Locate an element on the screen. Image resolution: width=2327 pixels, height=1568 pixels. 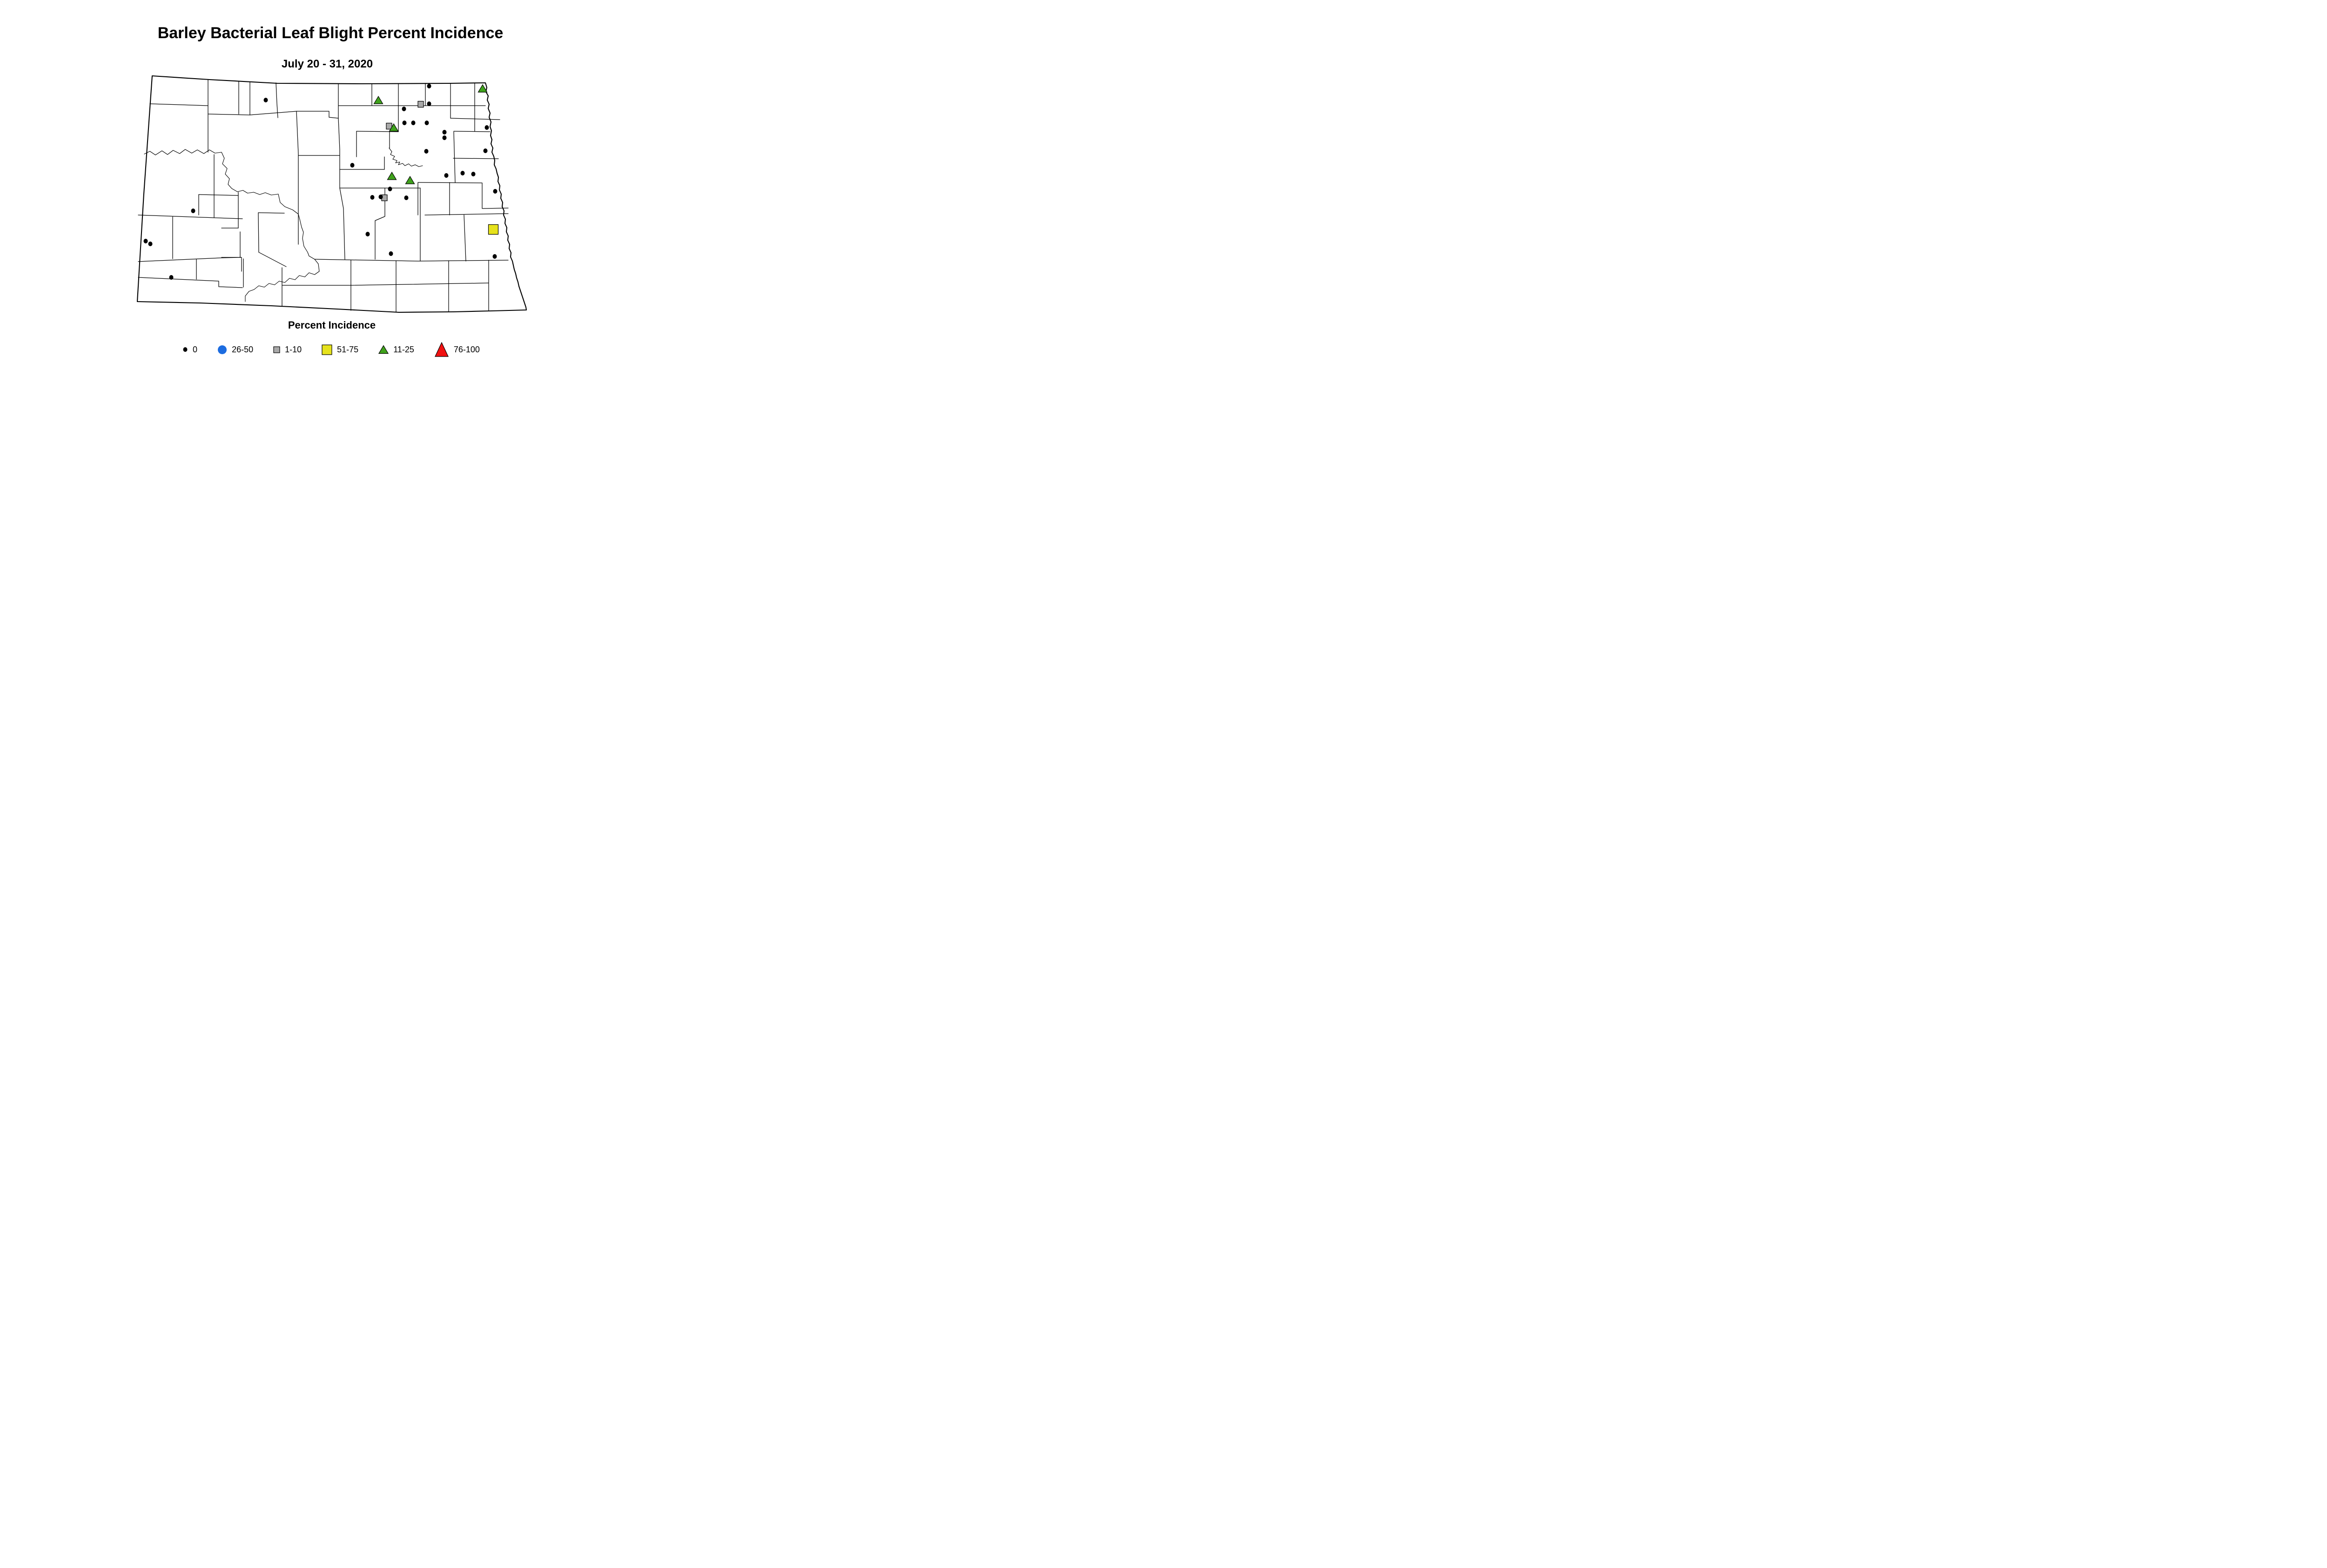
legend-item-1-10: 1-10 is located at coordinates (287, 350).